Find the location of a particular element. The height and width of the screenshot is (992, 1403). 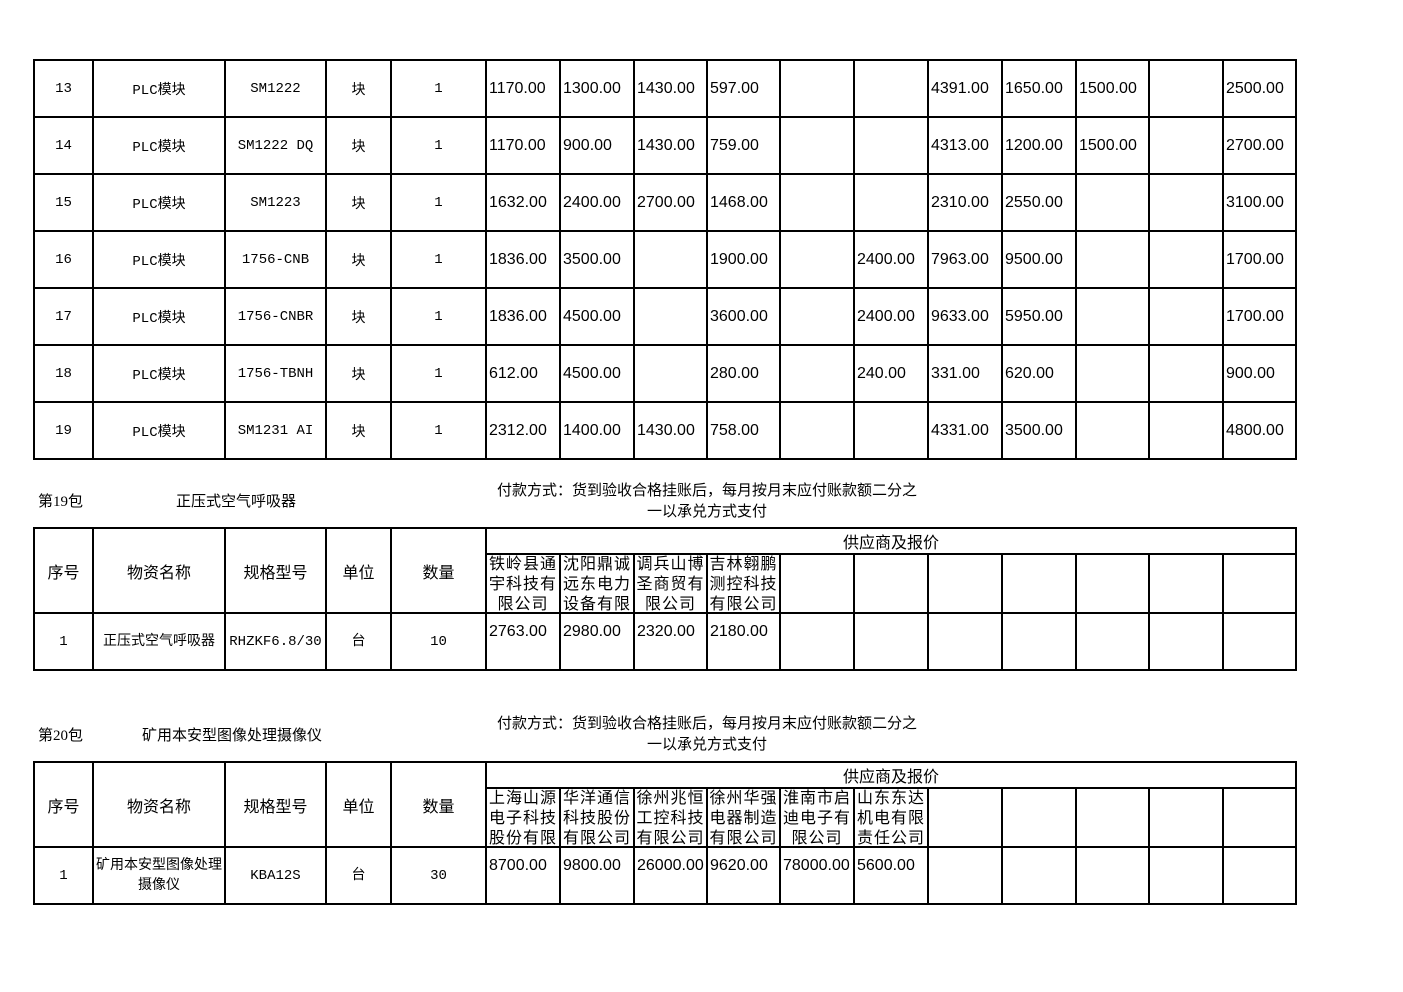

header-row: 序号 物资名称 规格型号 单位 数量 供应商及报价 is located at coordinates (665, 570).